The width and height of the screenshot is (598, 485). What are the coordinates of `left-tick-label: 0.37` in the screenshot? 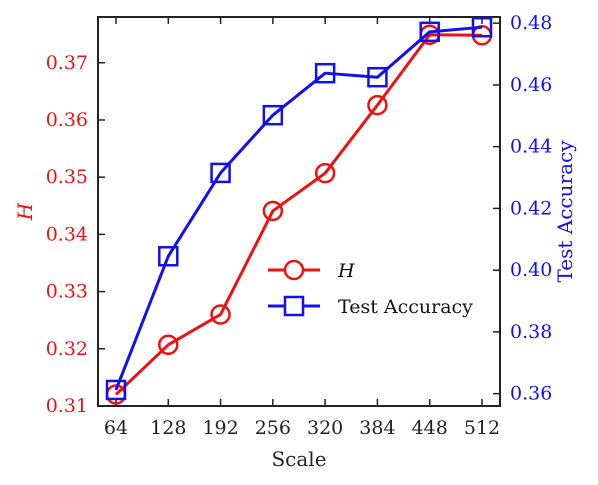 It's located at (67, 63).